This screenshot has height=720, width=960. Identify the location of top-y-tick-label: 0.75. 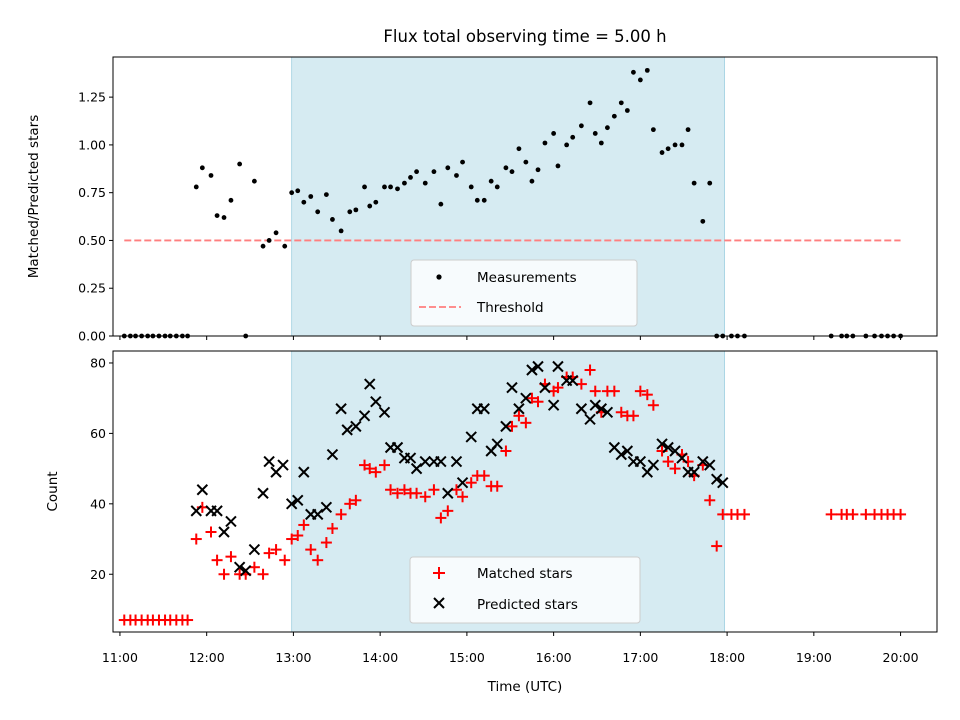
(92, 192).